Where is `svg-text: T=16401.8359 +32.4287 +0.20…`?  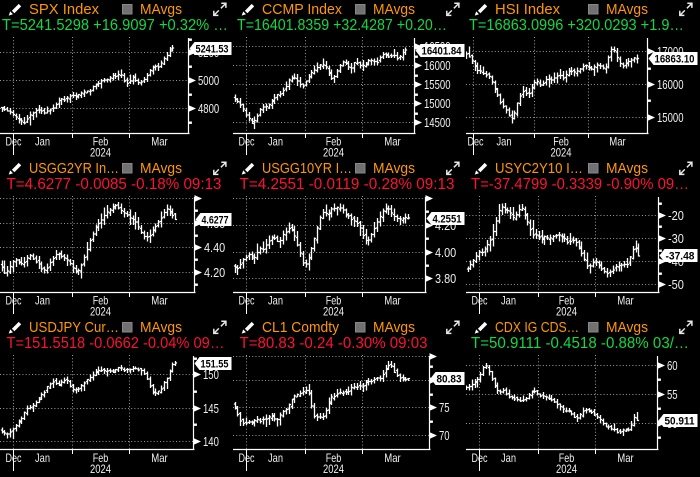 svg-text: T=16401.8359 +32.4287 +0.20… is located at coordinates (342, 25).